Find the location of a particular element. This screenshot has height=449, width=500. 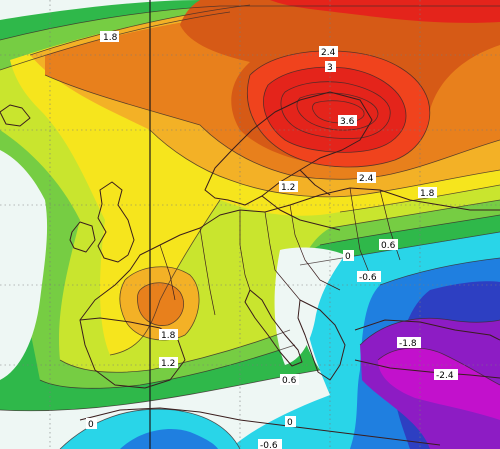

band-magenta is located at coordinates (439, 384).